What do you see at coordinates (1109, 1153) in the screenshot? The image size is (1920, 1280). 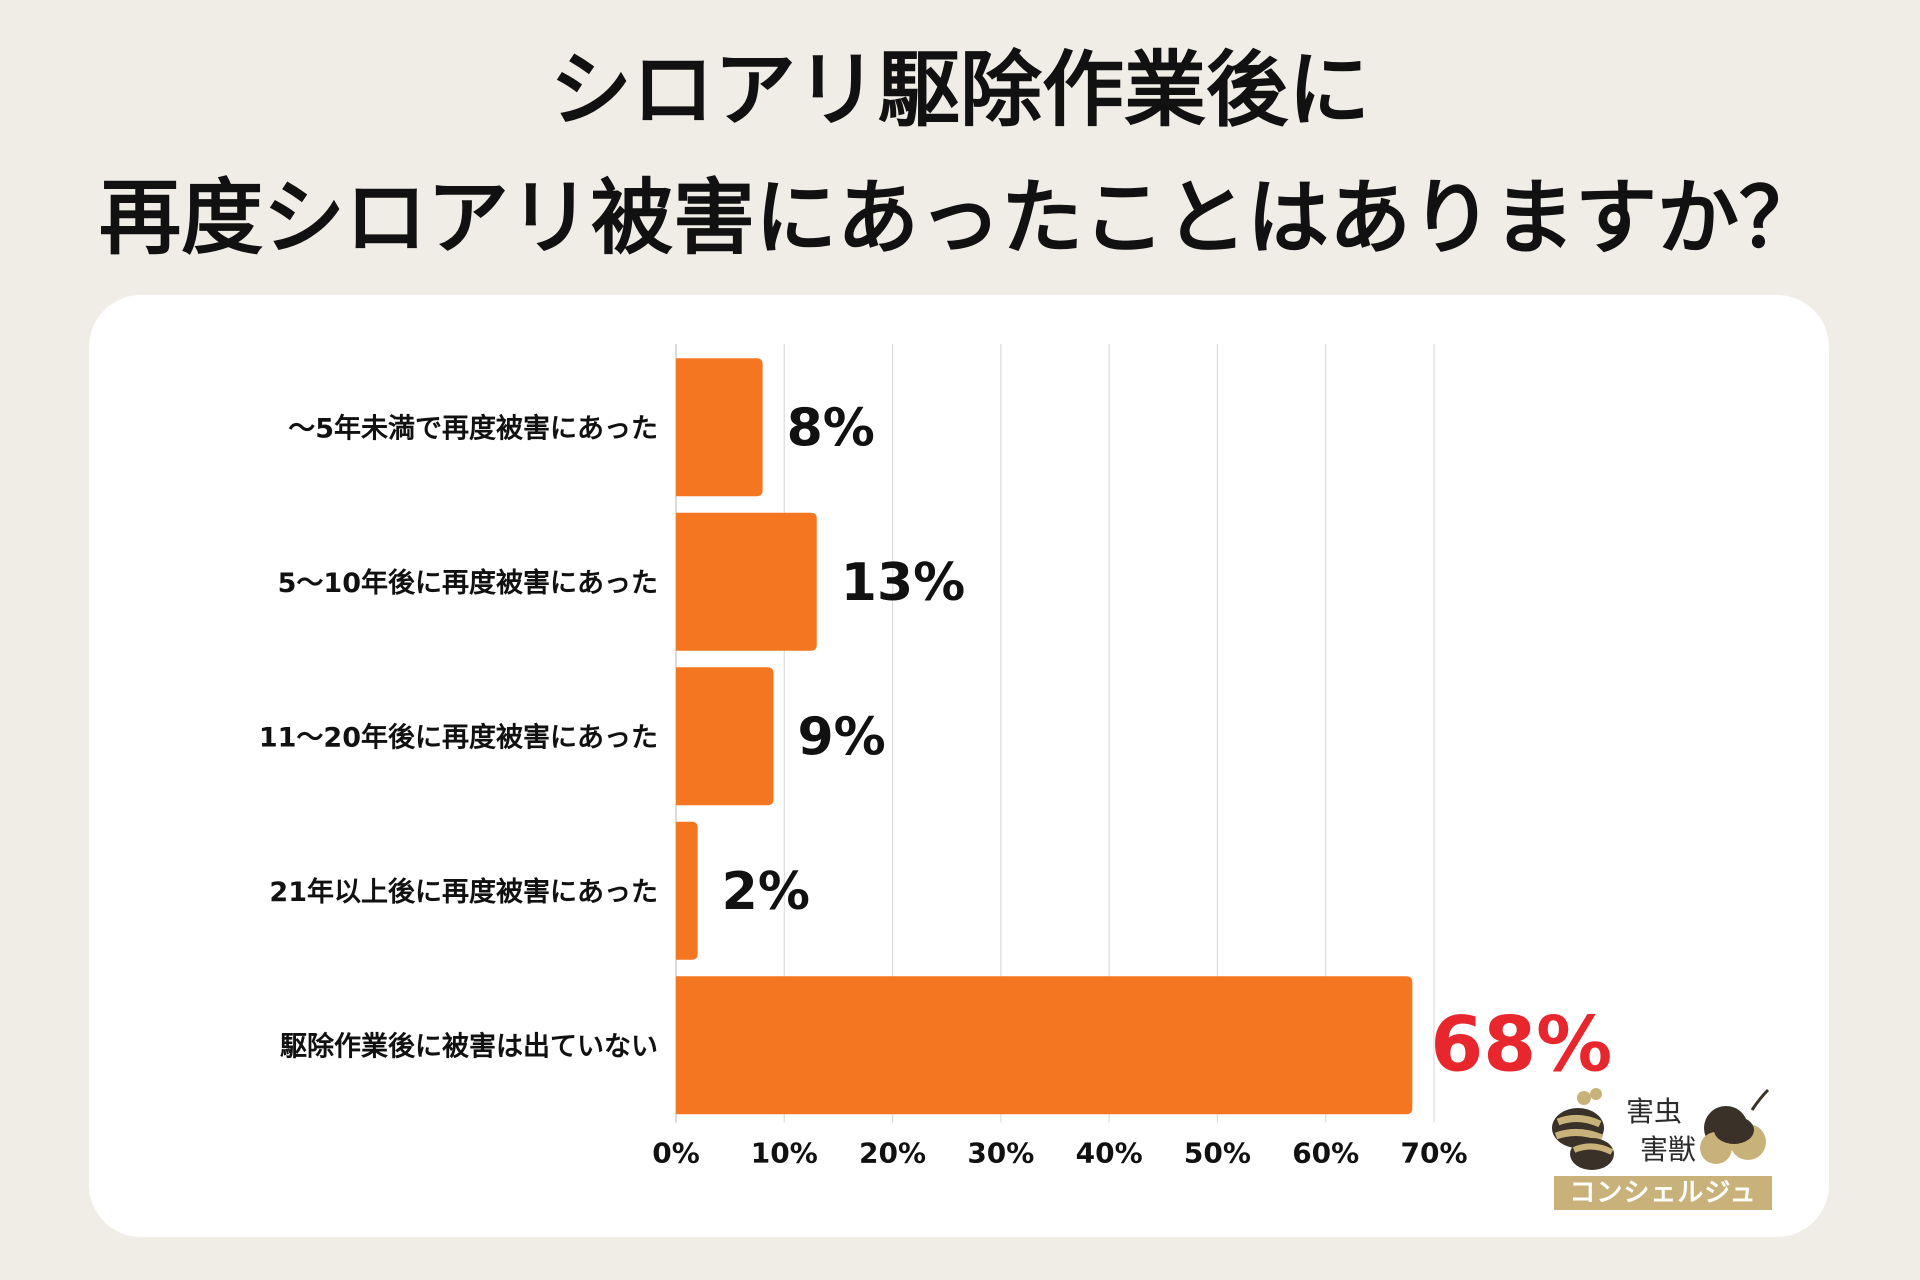 I see `x-tick-label: 40%` at bounding box center [1109, 1153].